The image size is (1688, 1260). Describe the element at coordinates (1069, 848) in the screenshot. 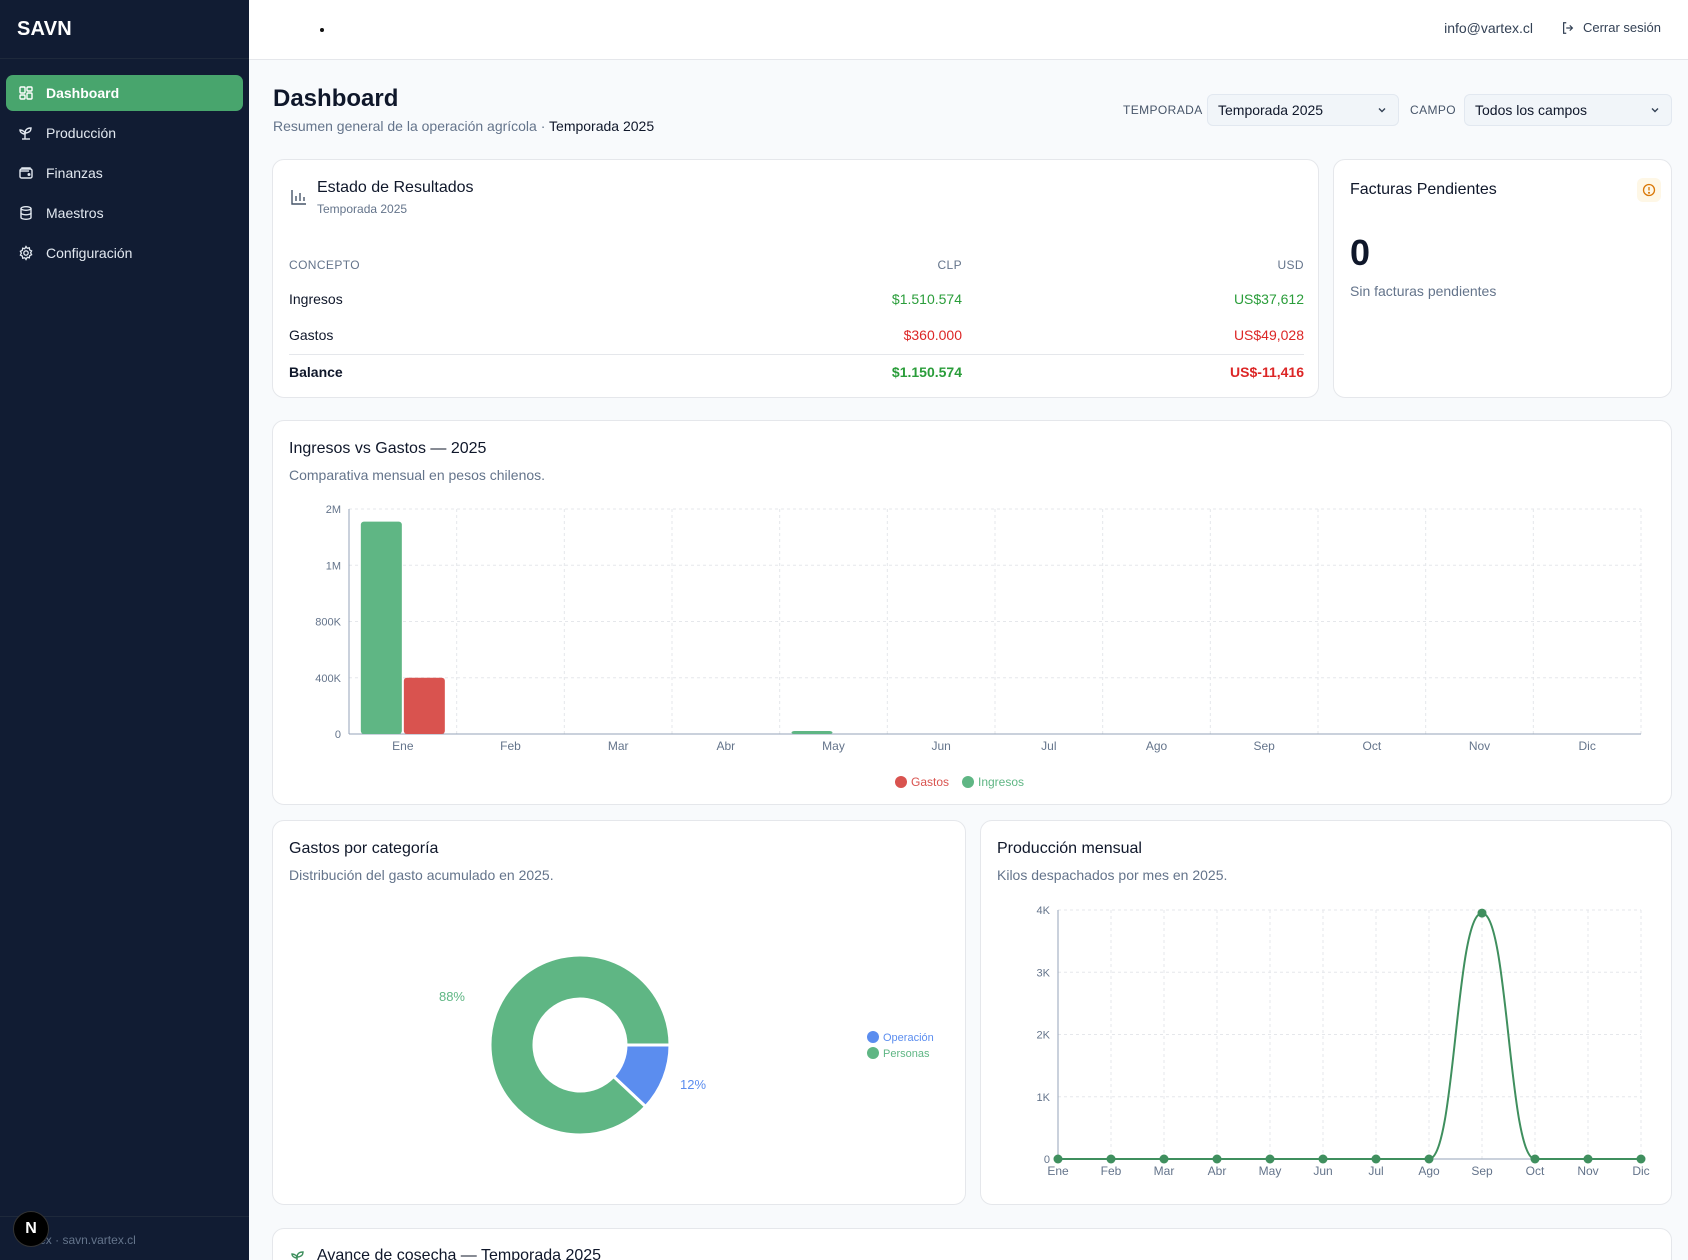

I see `chart-title: Producción mensual` at that location.